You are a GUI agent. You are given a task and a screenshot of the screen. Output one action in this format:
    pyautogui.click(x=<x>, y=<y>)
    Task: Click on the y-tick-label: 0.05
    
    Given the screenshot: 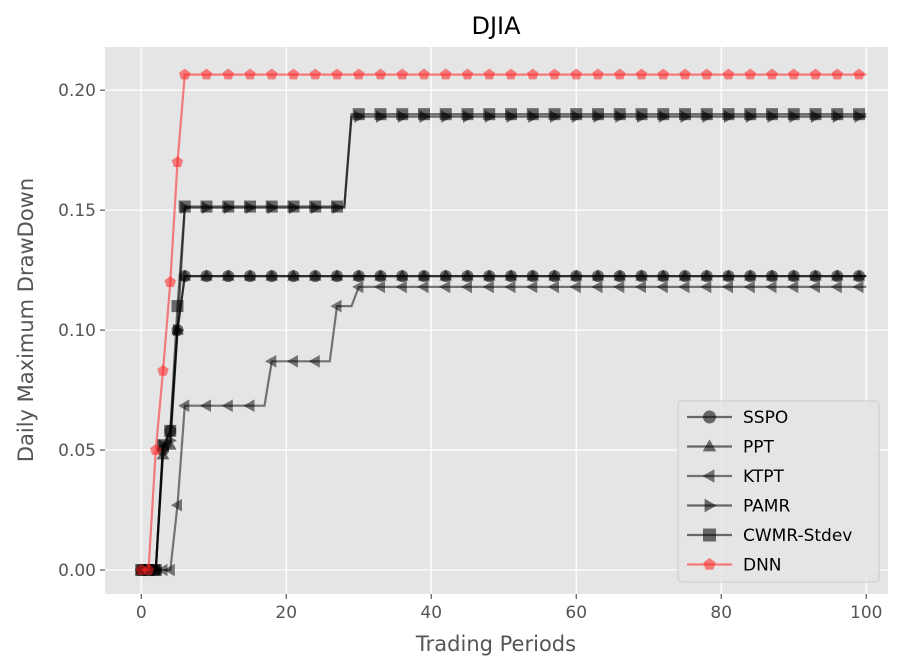 What is the action you would take?
    pyautogui.click(x=77, y=451)
    